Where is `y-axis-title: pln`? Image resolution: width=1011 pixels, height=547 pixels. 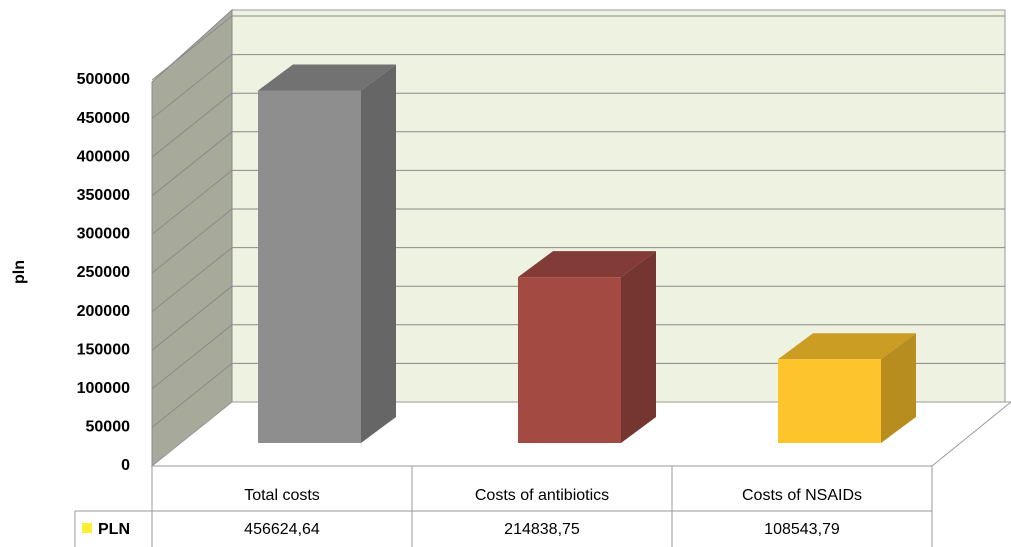 y-axis-title: pln is located at coordinates (19, 272).